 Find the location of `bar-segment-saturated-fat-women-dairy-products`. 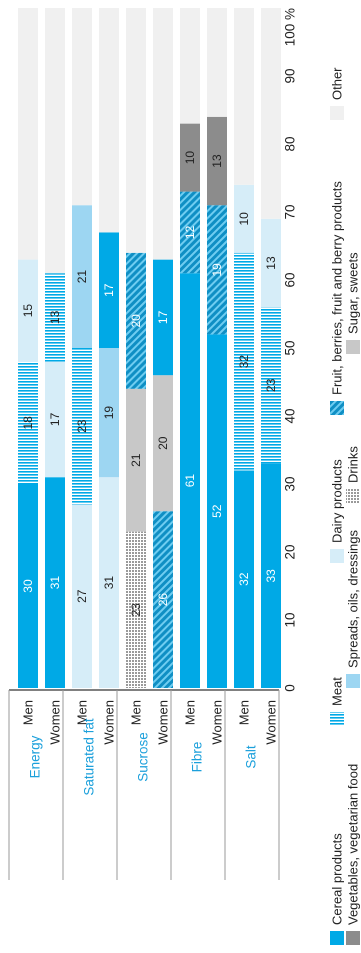

bar-segment-saturated-fat-women-dairy-products is located at coordinates (109, 582).